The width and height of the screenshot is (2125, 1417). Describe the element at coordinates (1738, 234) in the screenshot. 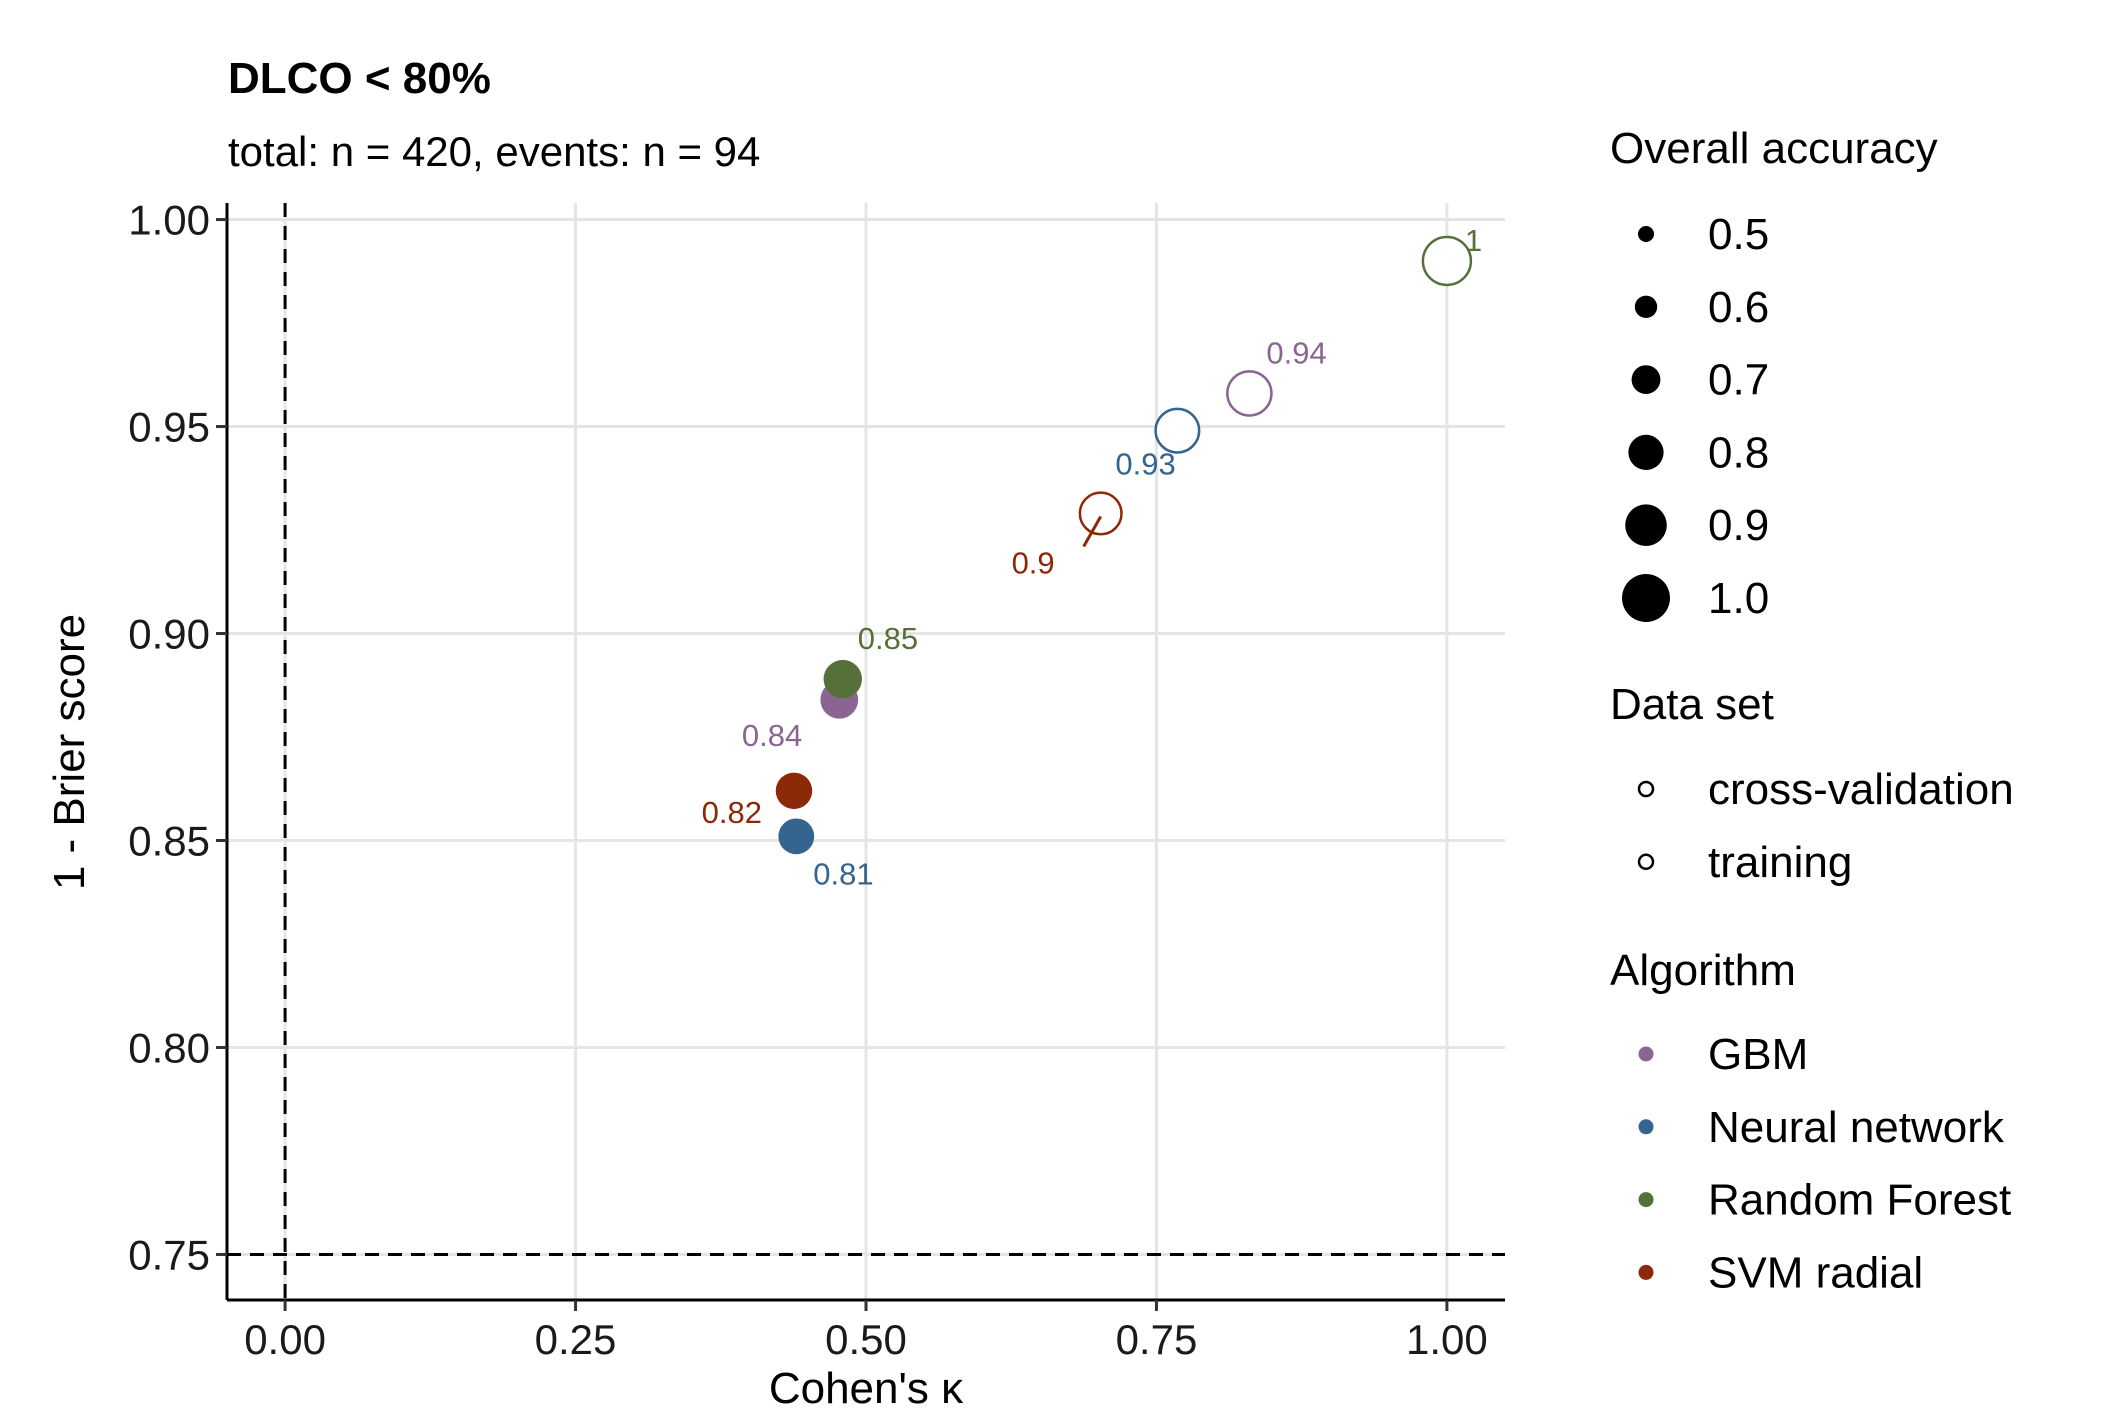

I see `legend-size-label-0: 0.5` at that location.